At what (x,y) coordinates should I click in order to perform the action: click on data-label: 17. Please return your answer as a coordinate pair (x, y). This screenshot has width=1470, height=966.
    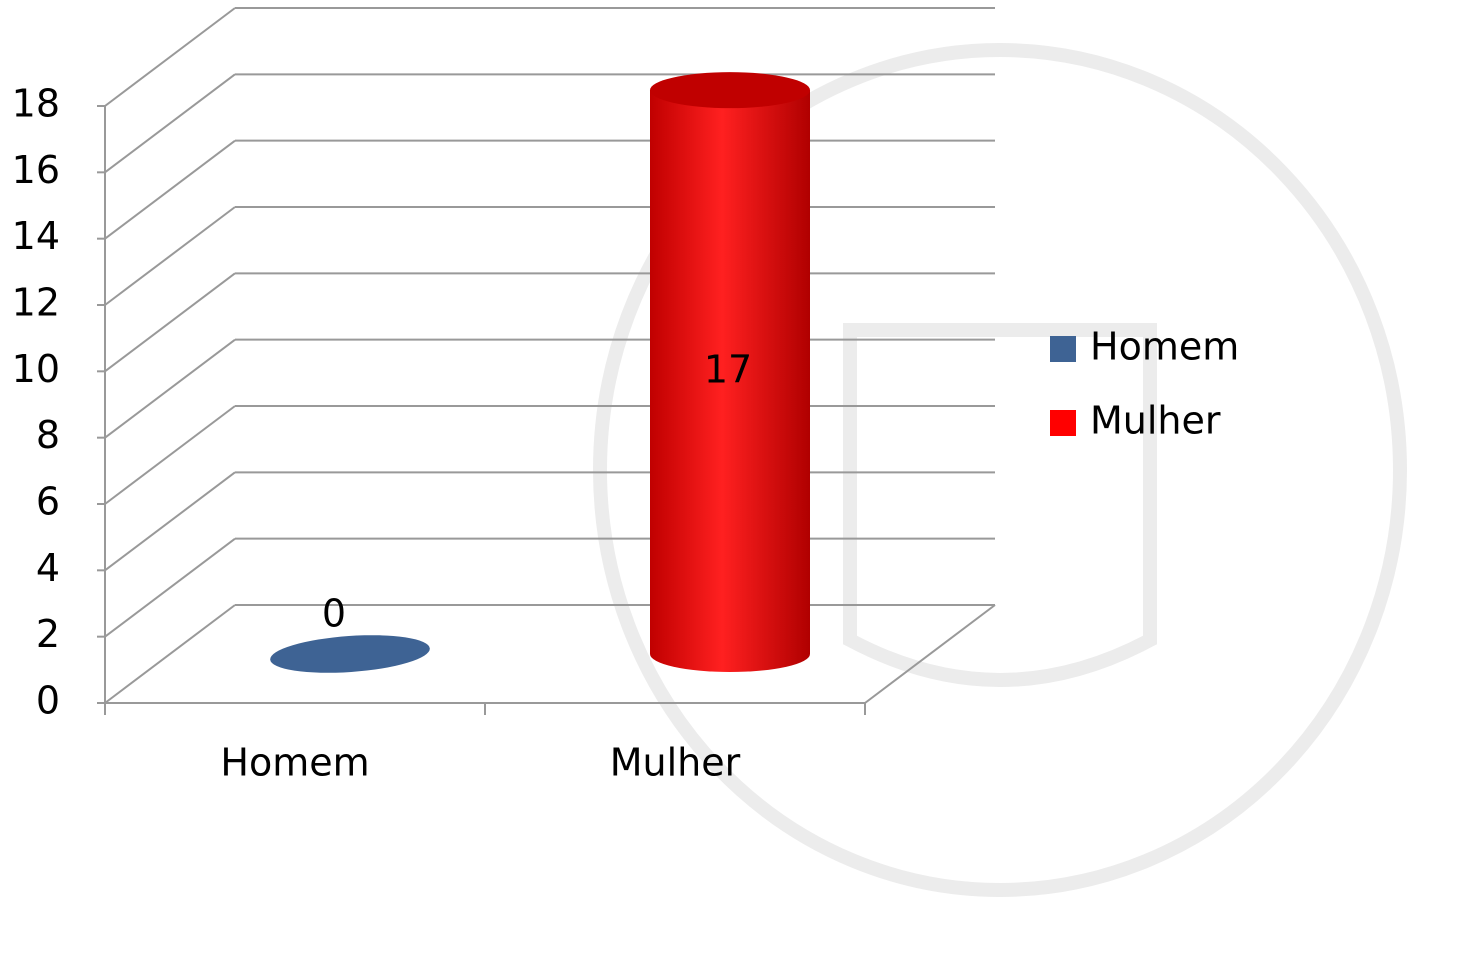
    Looking at the image, I should click on (728, 370).